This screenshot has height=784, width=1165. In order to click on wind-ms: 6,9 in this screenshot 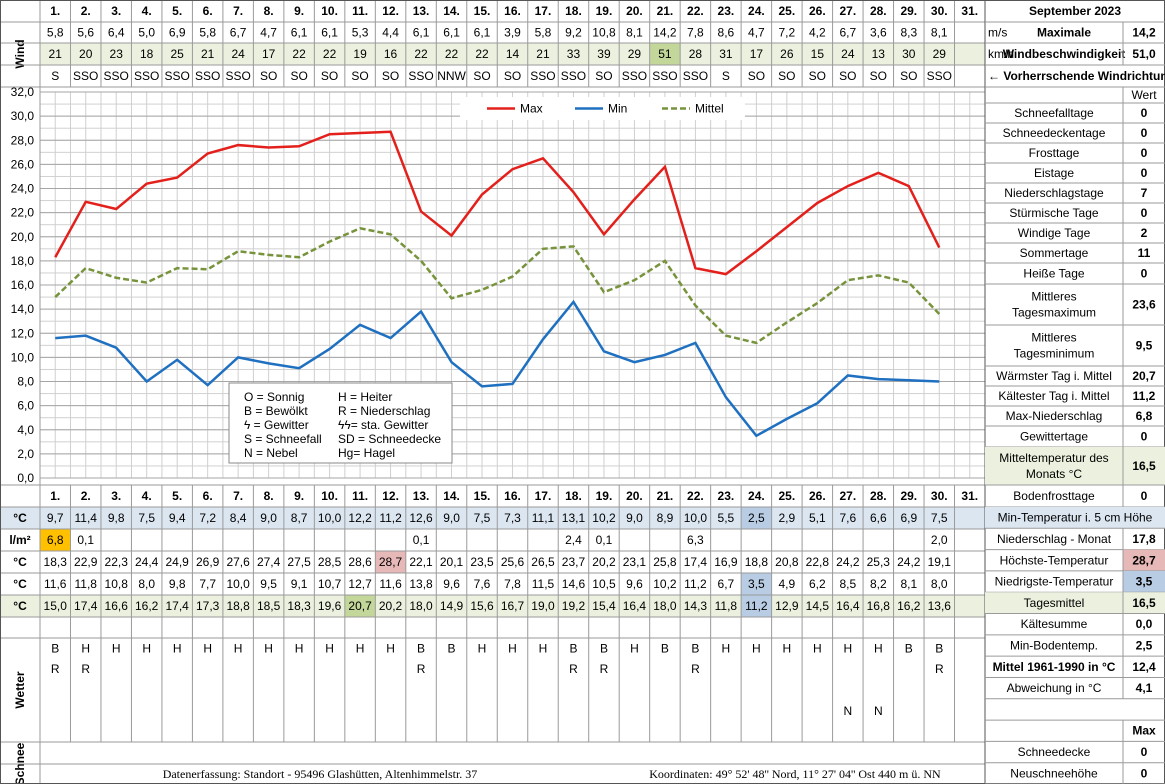, I will do `click(177, 33)`.